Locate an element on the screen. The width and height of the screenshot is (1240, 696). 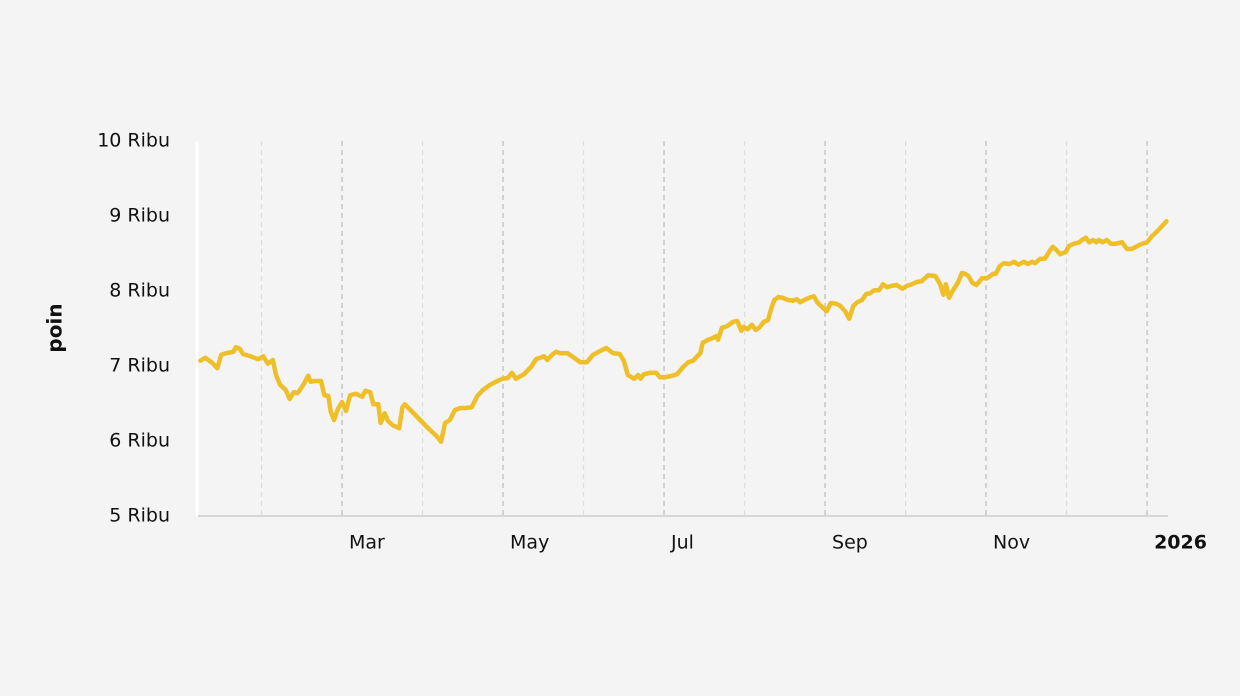
x-tick-label: Jul is located at coordinates (682, 543).